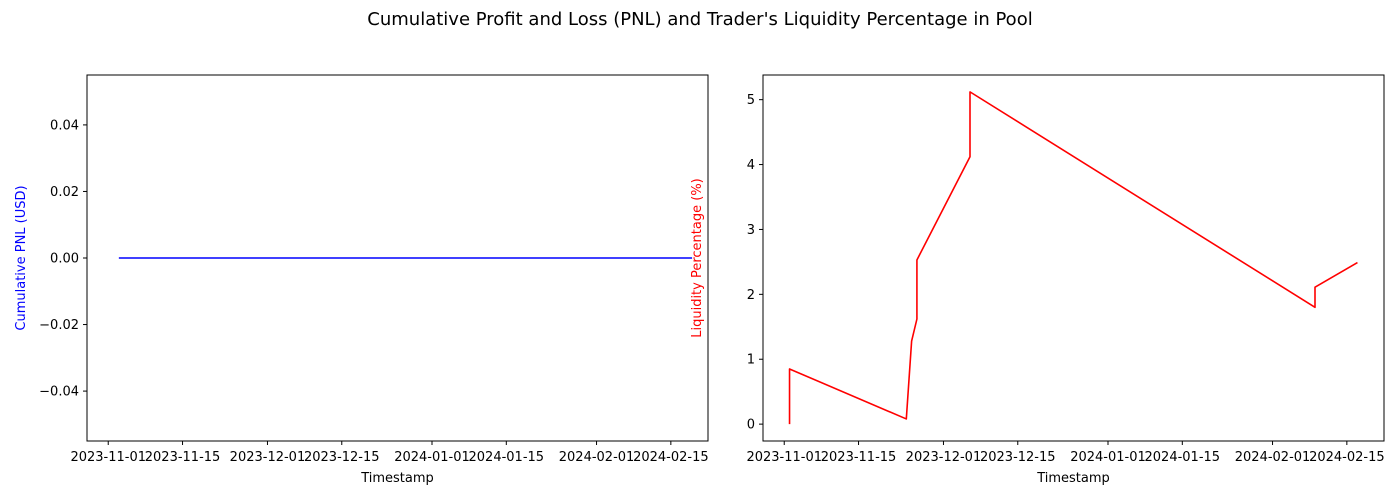 Image resolution: width=1400 pixels, height=500 pixels. I want to click on chart1-x-axis-label: Timestamp, so click(397, 478).